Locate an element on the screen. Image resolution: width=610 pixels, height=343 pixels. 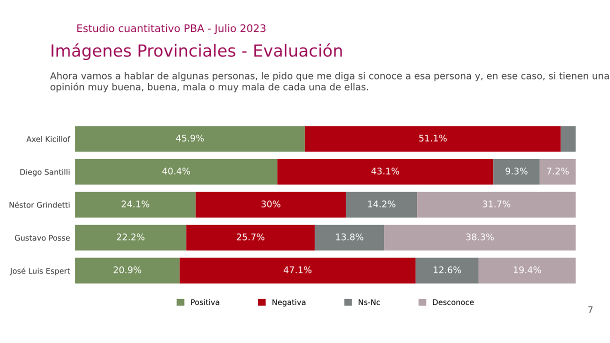
data-label: 47.1% is located at coordinates (298, 270).